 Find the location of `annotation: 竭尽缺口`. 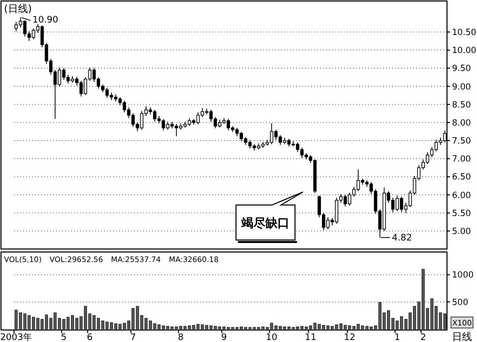

annotation: 竭尽缺口 is located at coordinates (265, 223).